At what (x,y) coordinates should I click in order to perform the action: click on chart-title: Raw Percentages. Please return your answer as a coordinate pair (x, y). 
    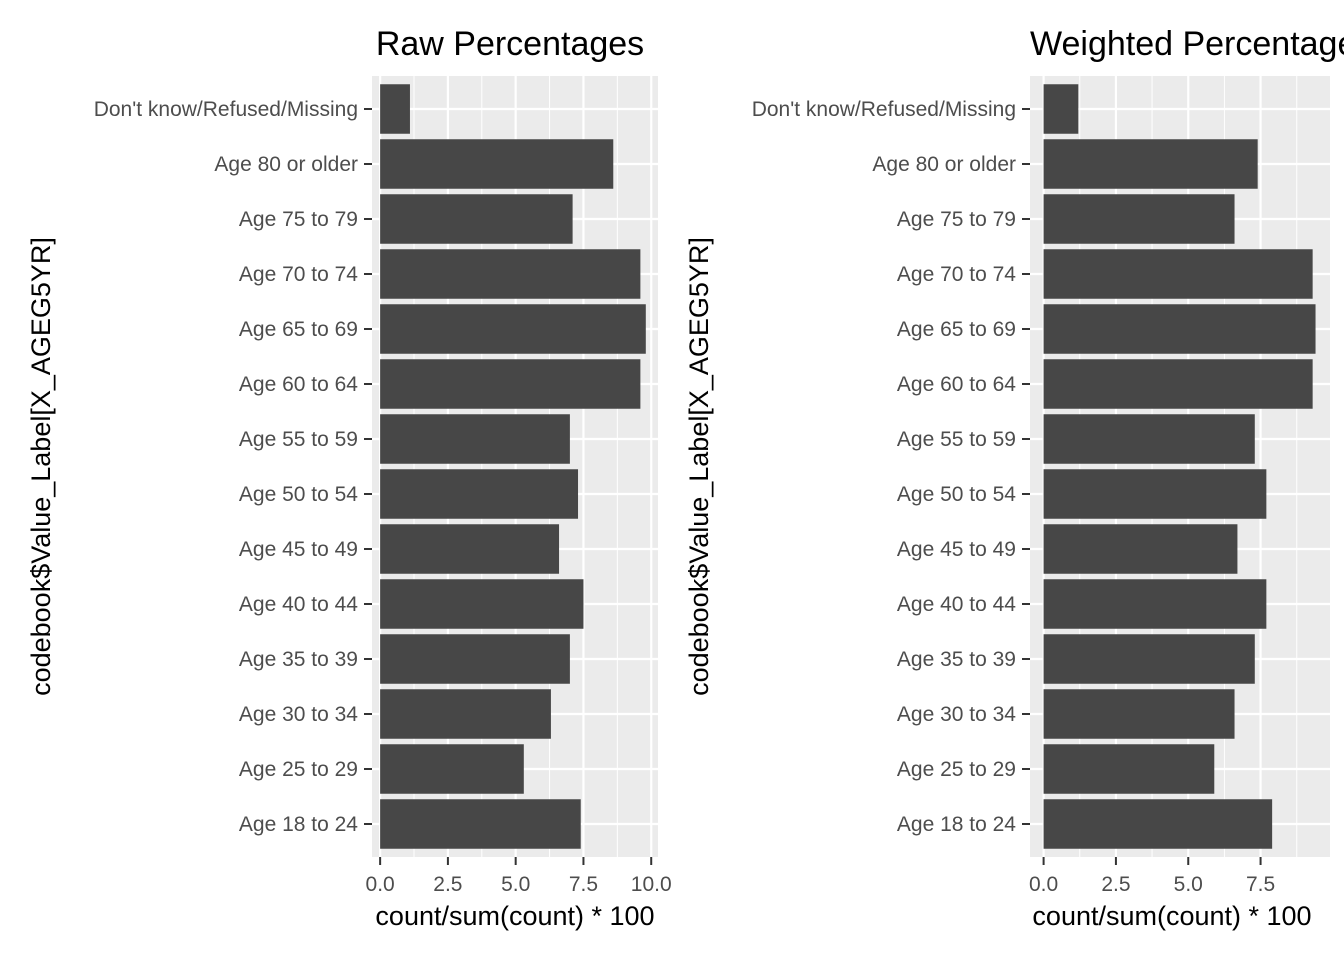
    Looking at the image, I should click on (510, 44).